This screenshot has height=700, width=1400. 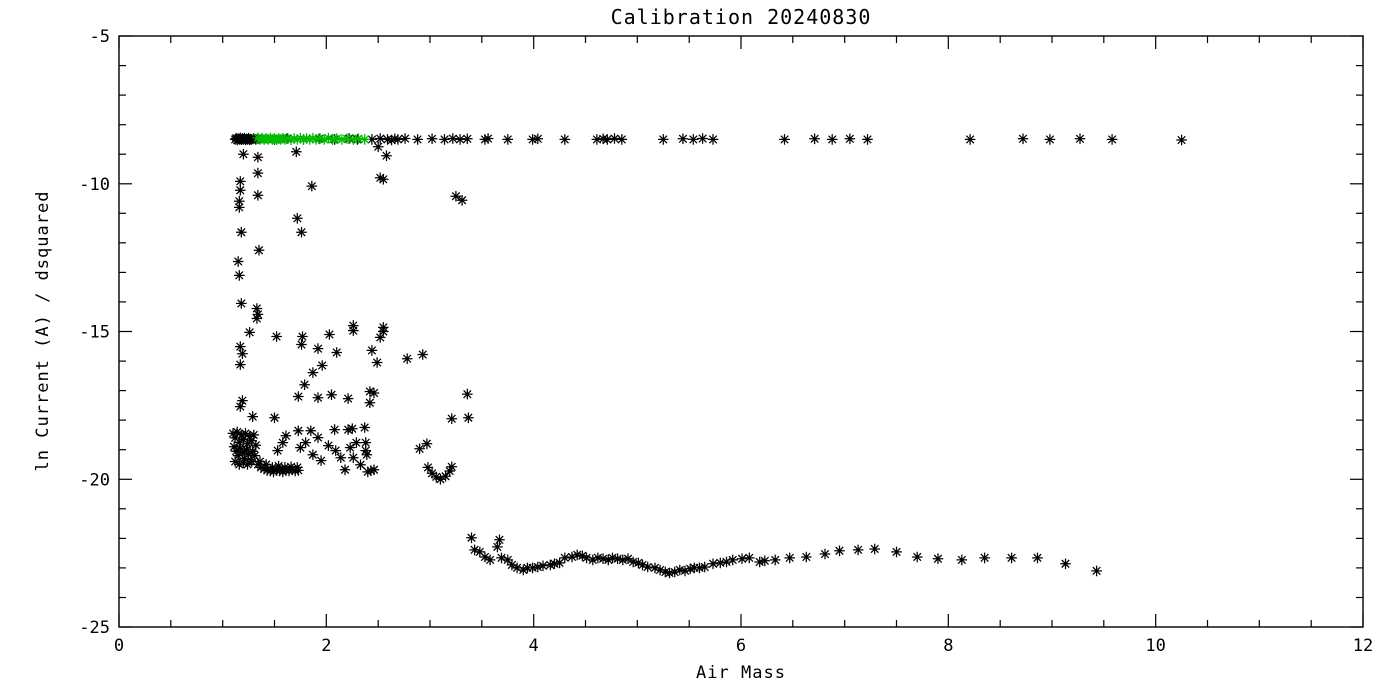 What do you see at coordinates (741, 17) in the screenshot?
I see `chart-title: Calibration 20240830` at bounding box center [741, 17].